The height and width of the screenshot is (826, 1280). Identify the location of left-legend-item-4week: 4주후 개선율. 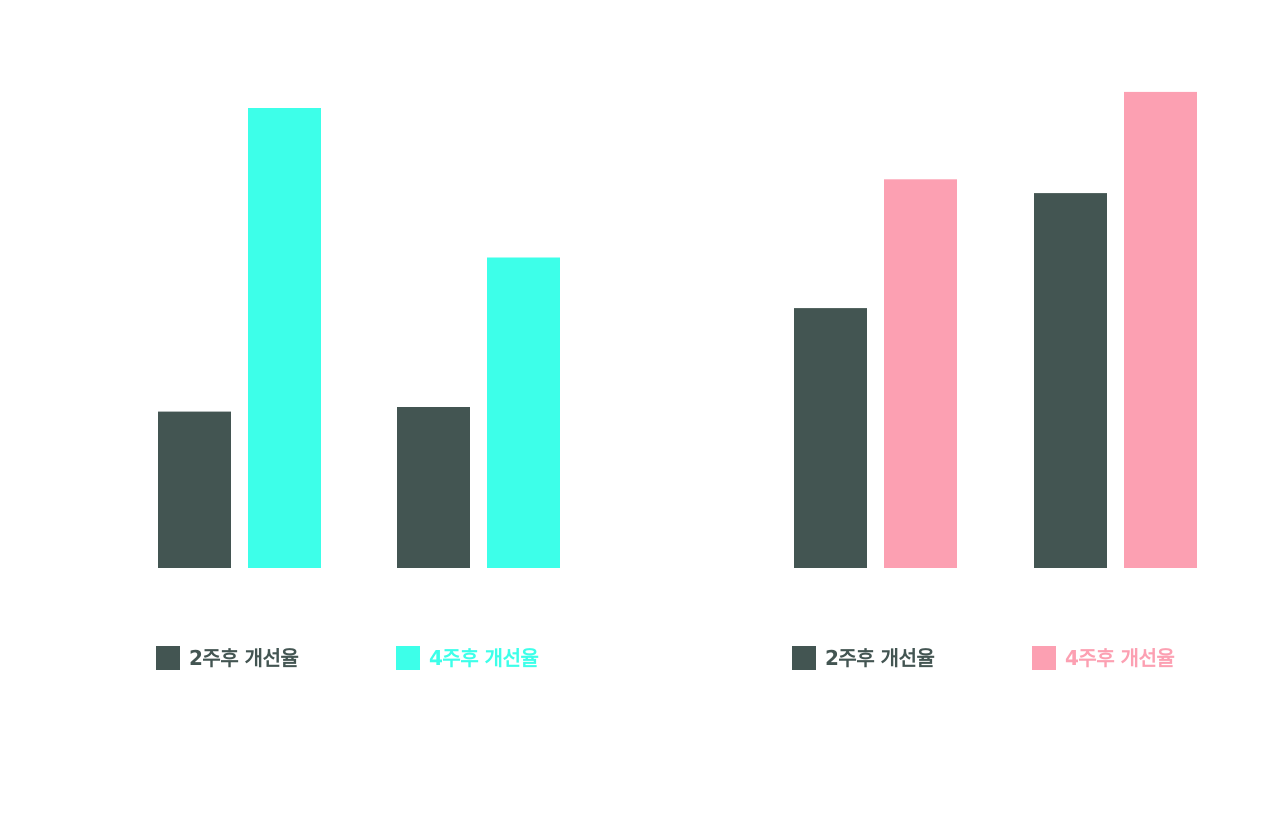
(467, 658).